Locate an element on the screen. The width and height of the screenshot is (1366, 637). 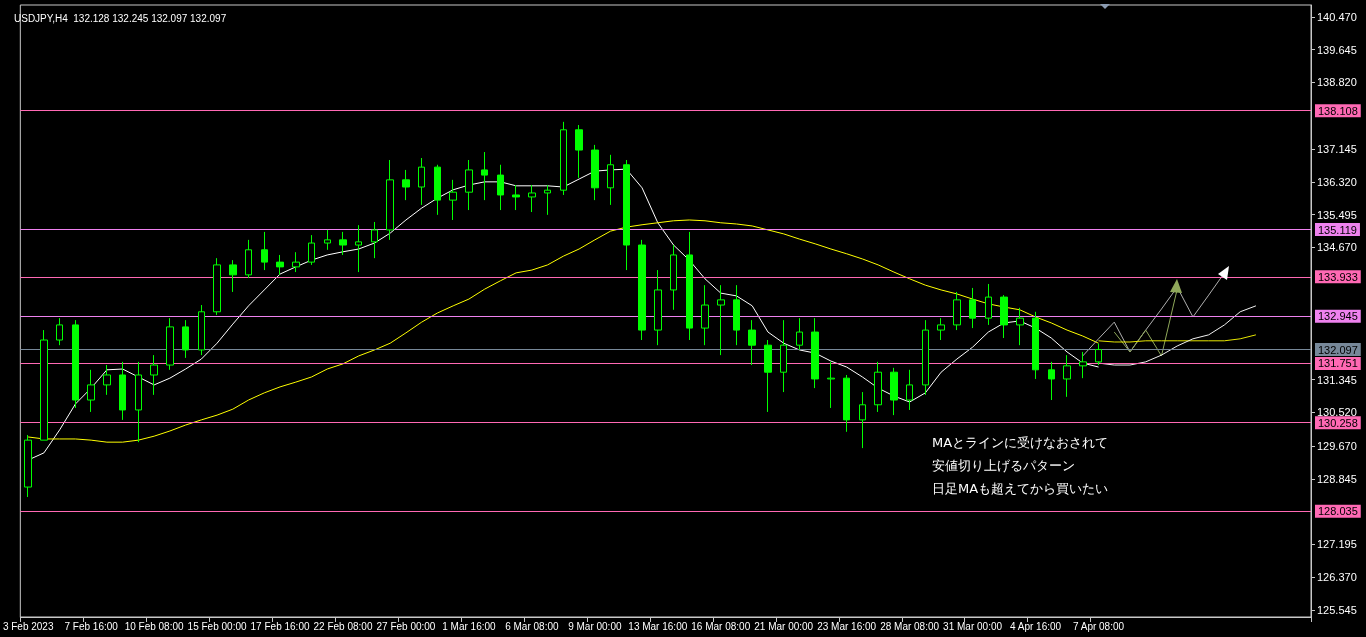
x-tick-label: 13 Mar 16:00 is located at coordinates (658, 626).